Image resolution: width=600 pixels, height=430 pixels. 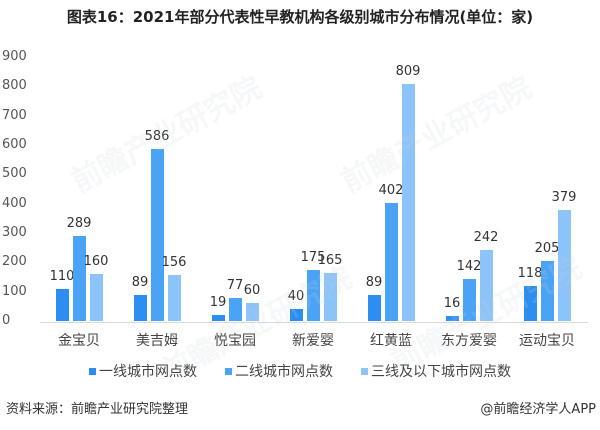 What do you see at coordinates (564, 197) in the screenshot?
I see `data-label: 379` at bounding box center [564, 197].